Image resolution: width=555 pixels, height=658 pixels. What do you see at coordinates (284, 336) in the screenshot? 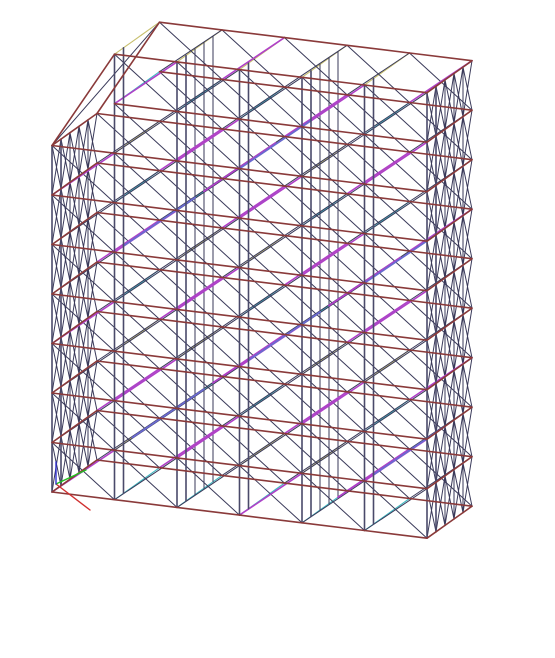
I see `interior-brace` at bounding box center [284, 336].